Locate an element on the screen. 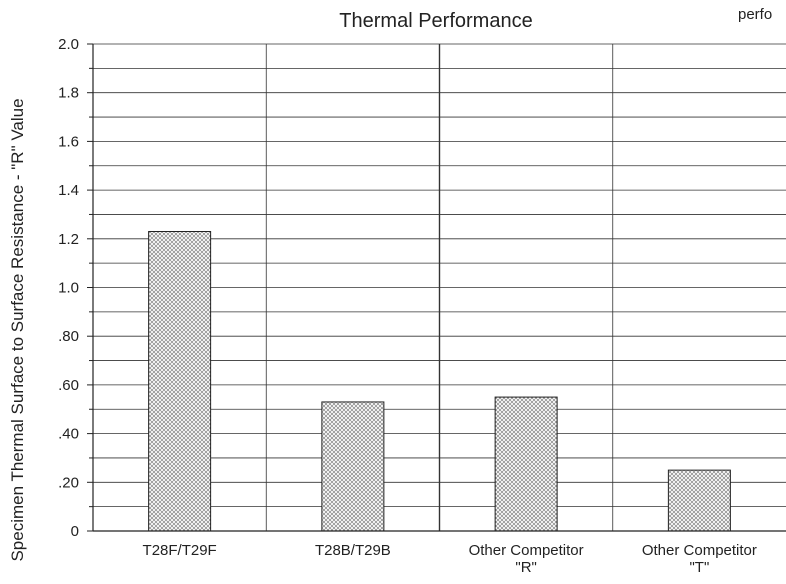  y-tick-label: 1.6 is located at coordinates (68, 141).